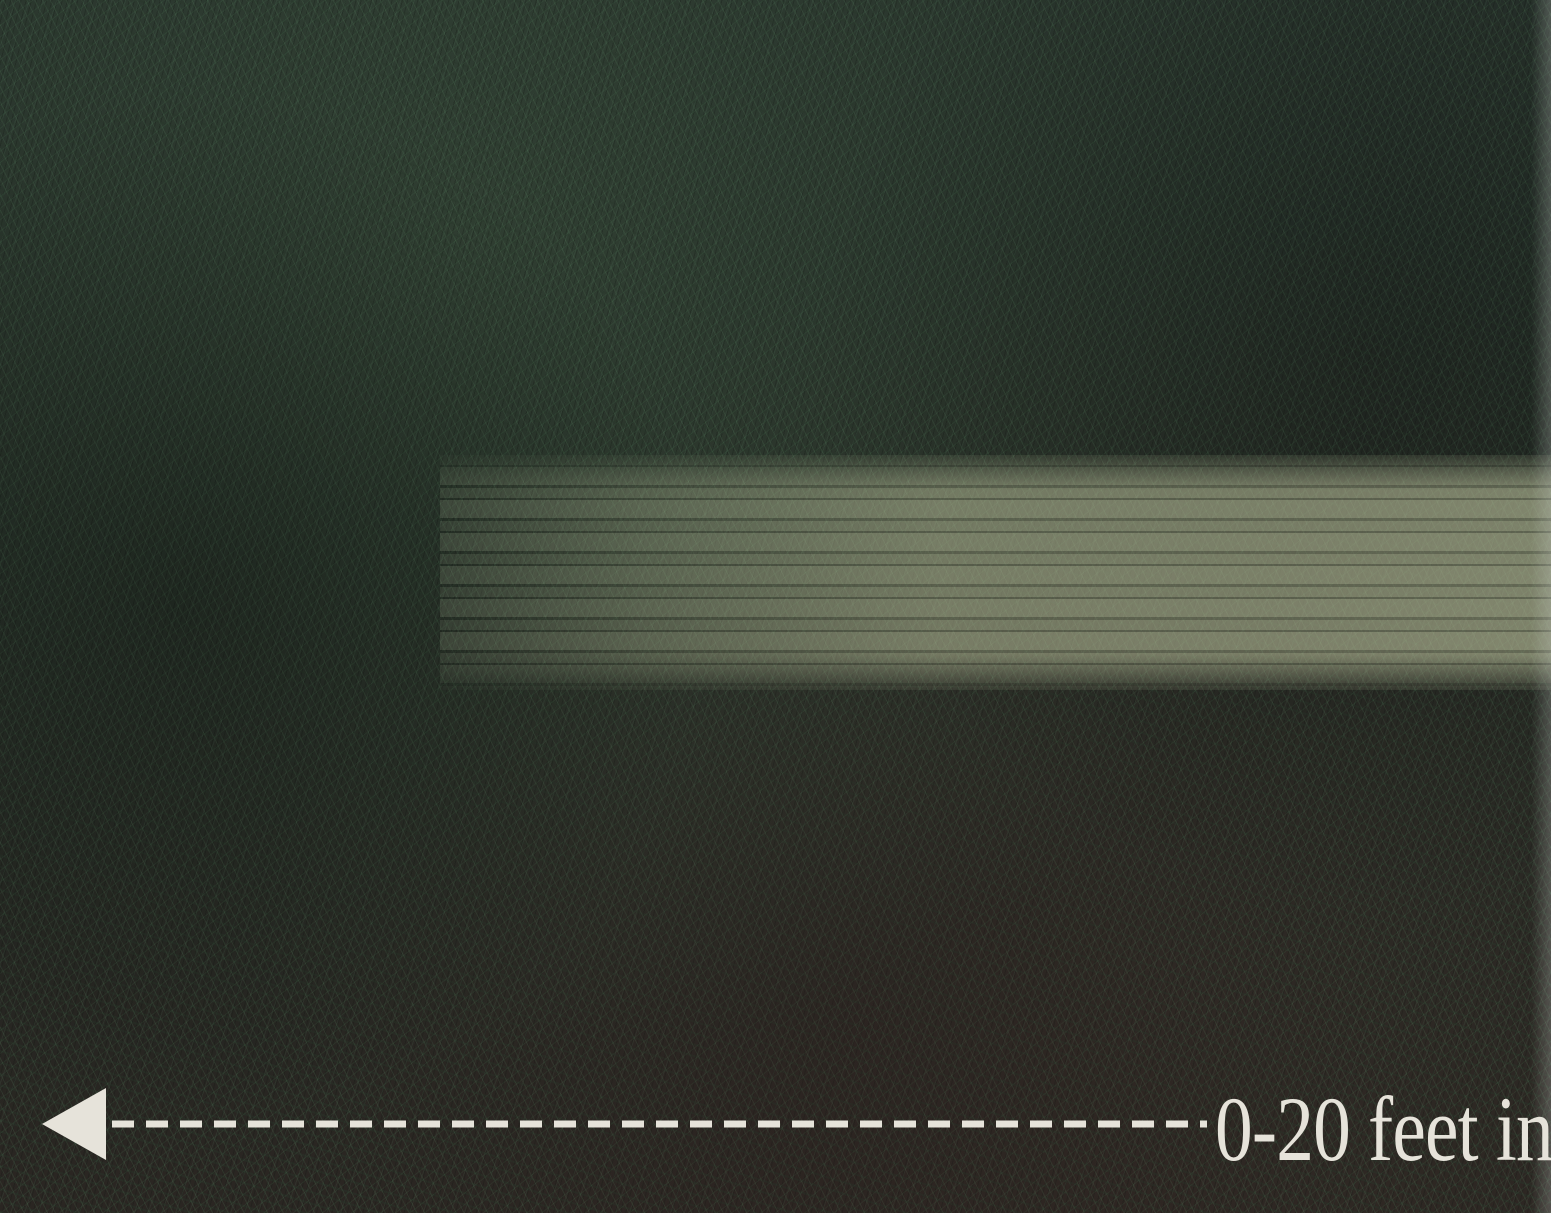 The image size is (1551, 1213). Describe the element at coordinates (995, 572) in the screenshot. I see `ball-path-streak` at that location.